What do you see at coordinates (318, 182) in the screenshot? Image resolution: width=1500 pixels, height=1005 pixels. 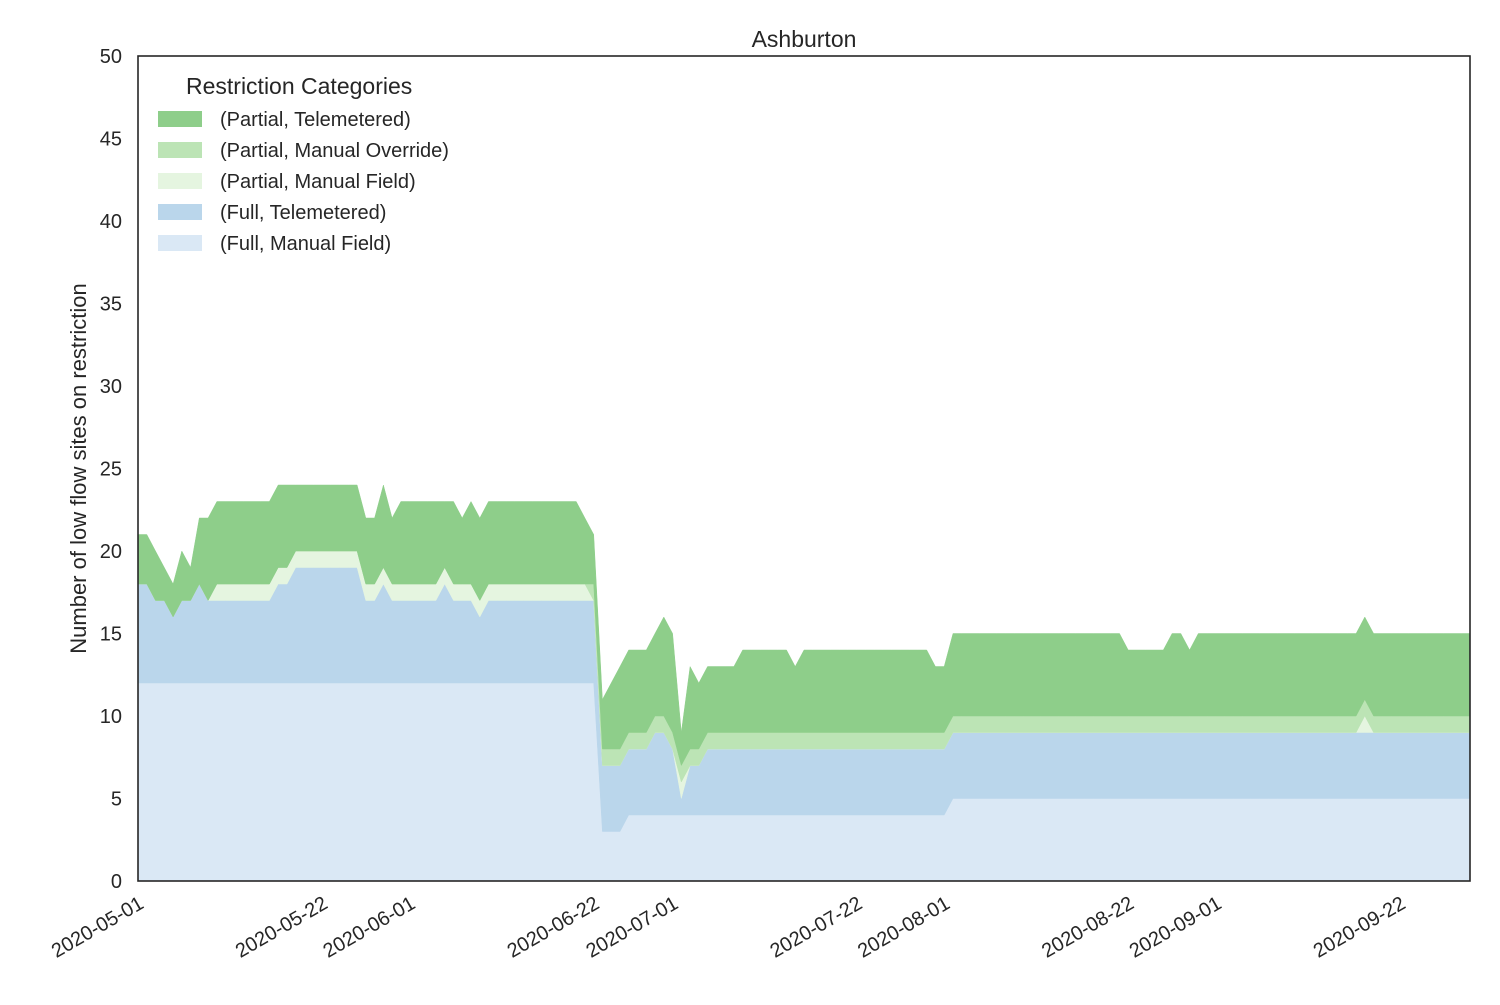 I see `legend-label: (Partial, Manual Field)` at bounding box center [318, 182].